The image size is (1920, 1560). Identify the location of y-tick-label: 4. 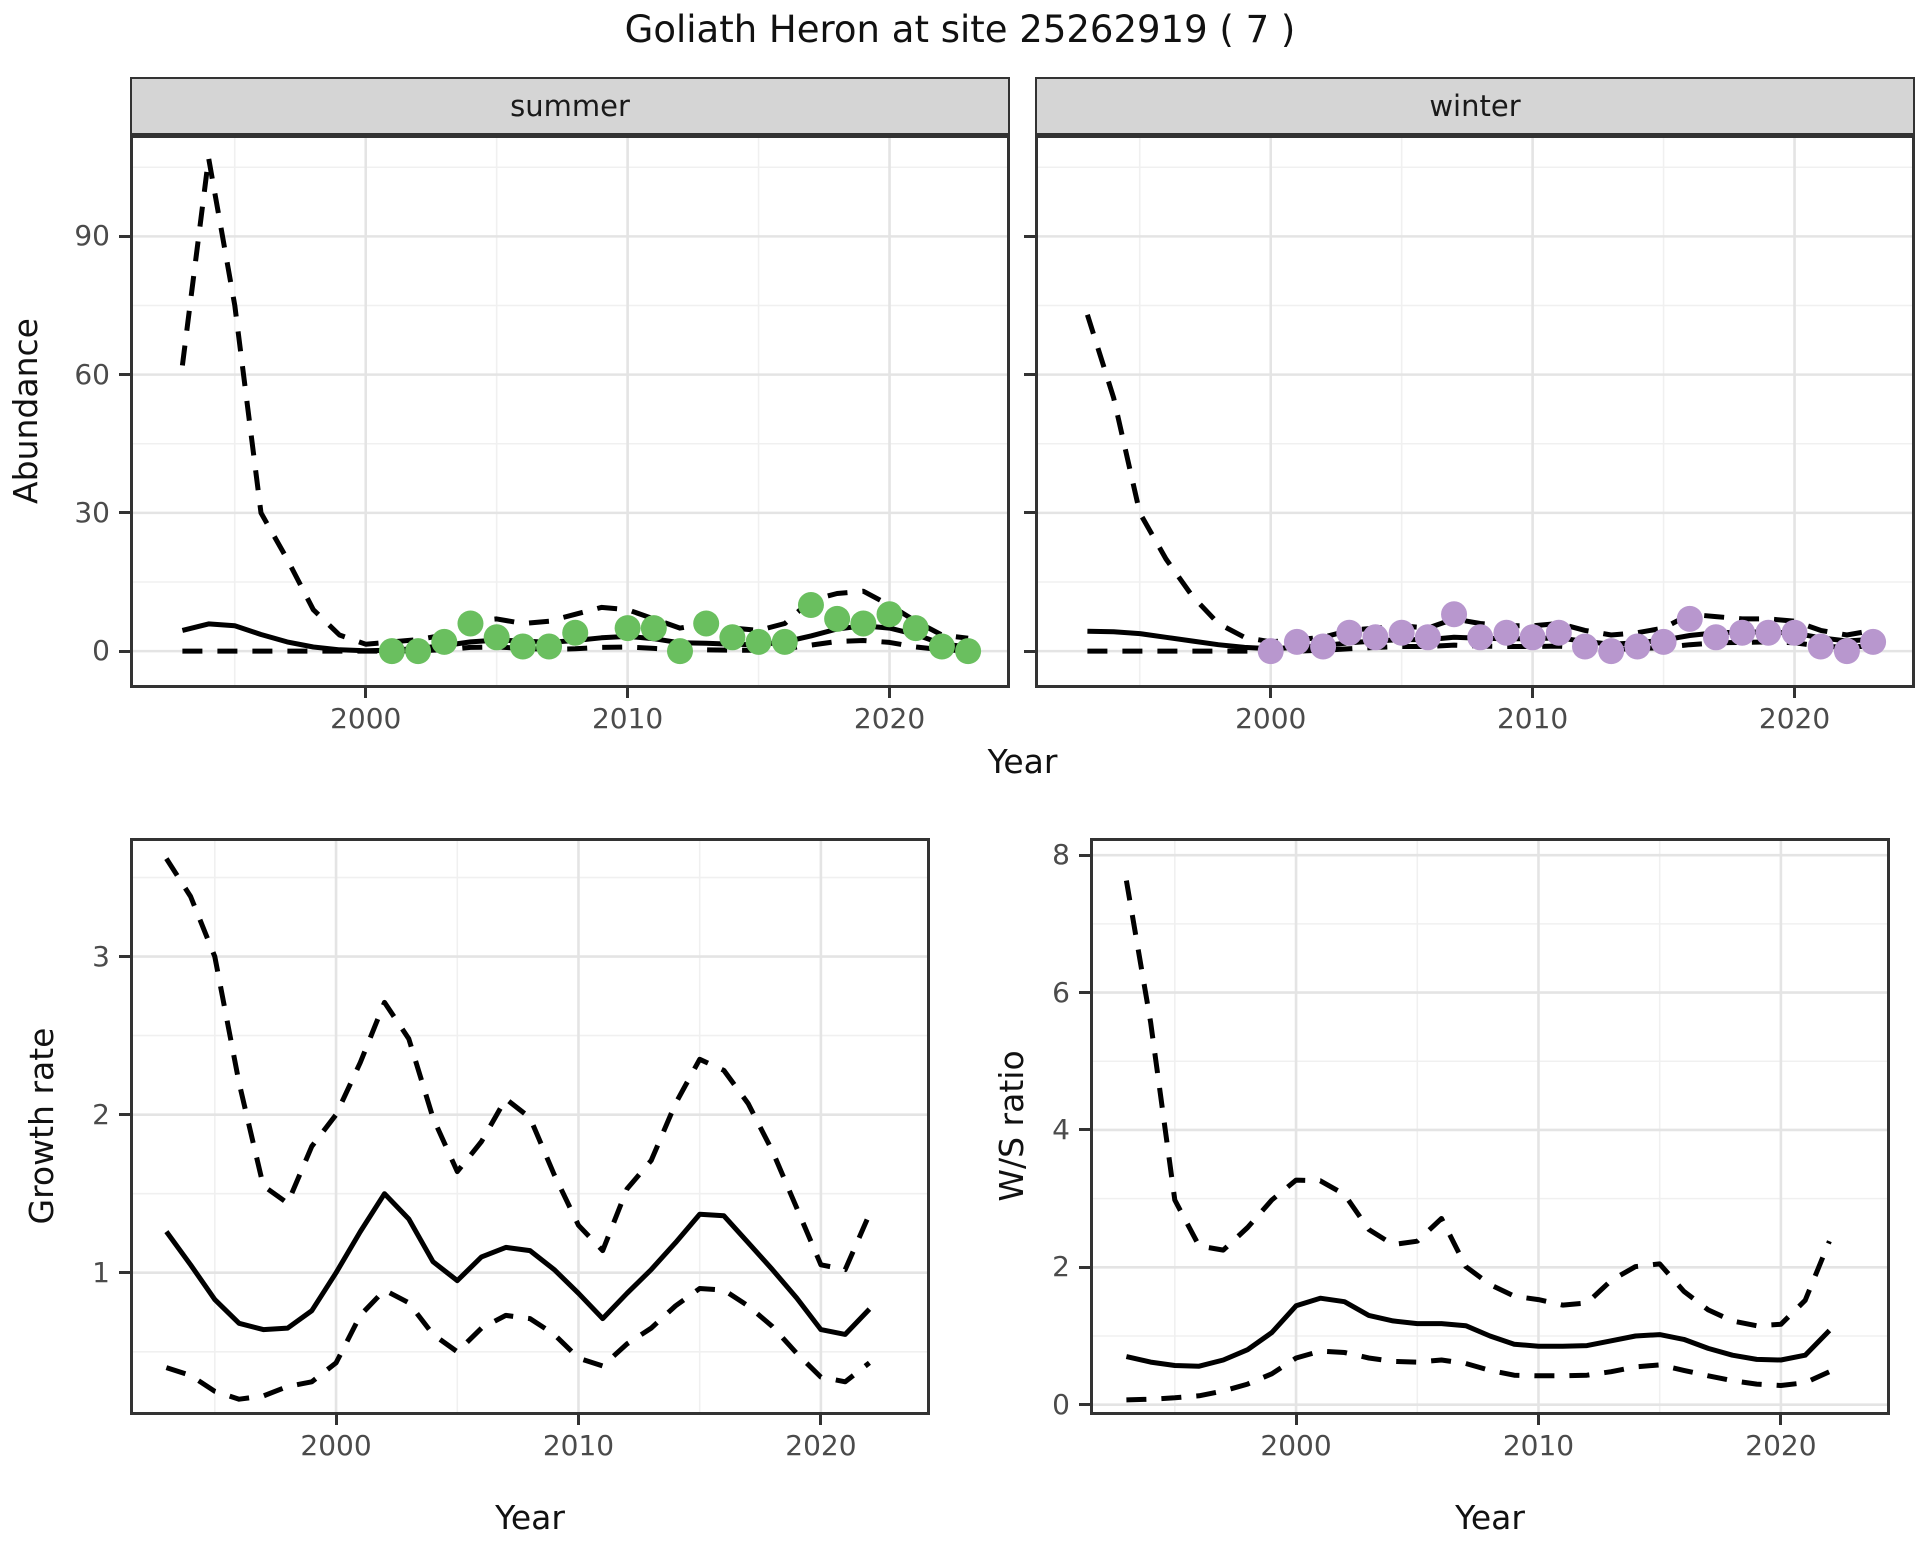
(1061, 1129).